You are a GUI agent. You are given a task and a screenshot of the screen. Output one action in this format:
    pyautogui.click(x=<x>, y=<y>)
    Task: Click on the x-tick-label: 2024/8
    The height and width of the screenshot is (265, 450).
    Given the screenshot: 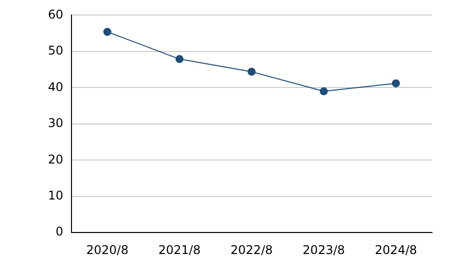 What is the action you would take?
    pyautogui.click(x=396, y=249)
    